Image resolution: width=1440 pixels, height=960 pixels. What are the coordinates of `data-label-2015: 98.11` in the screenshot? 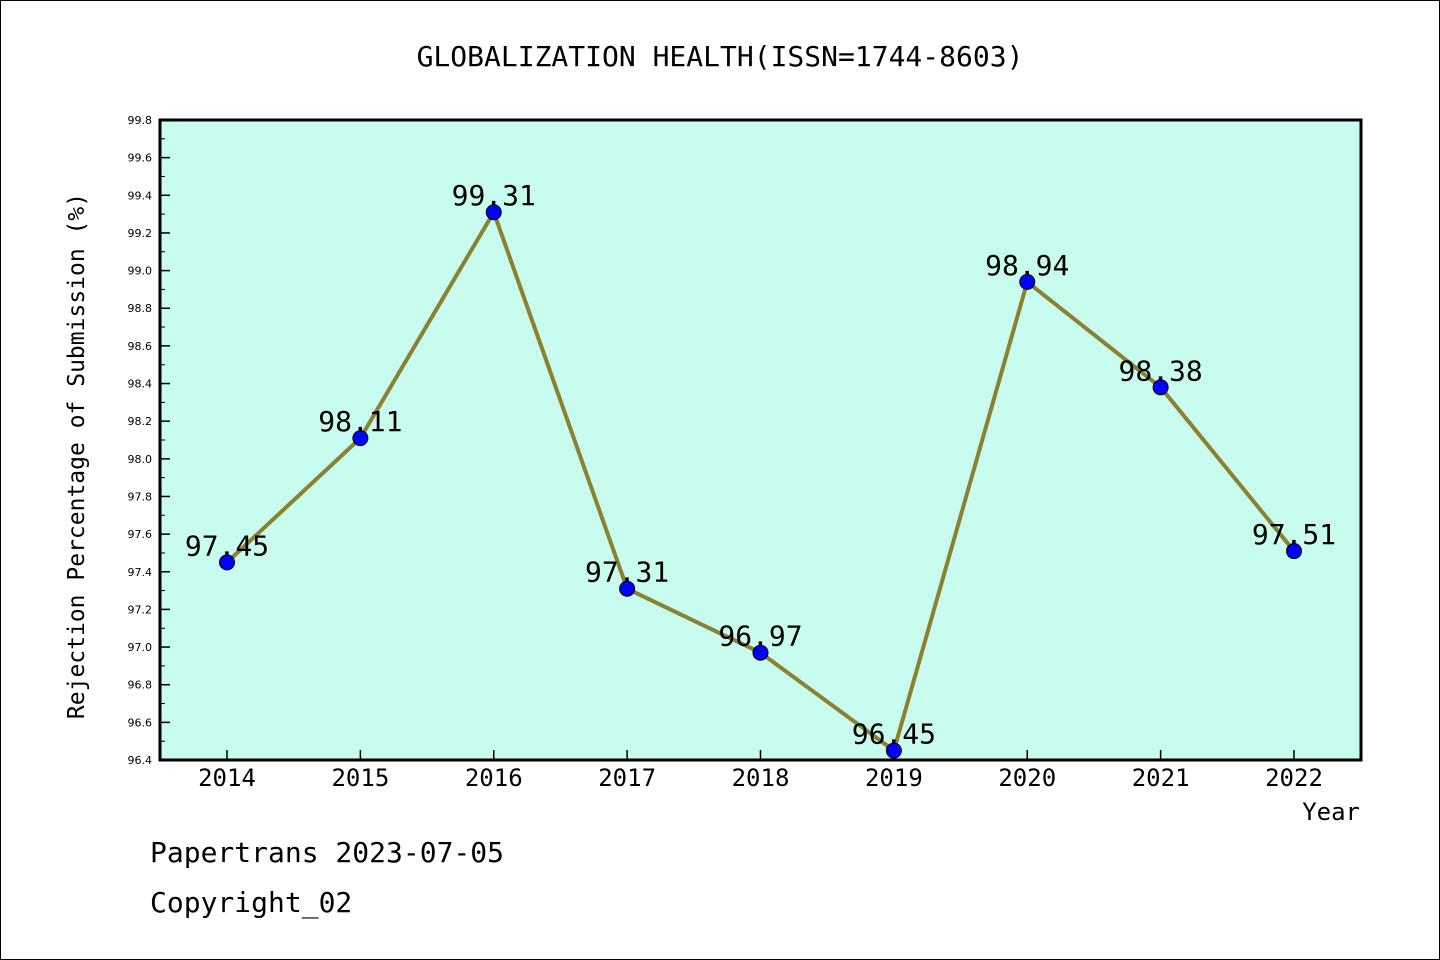 It's located at (360, 421).